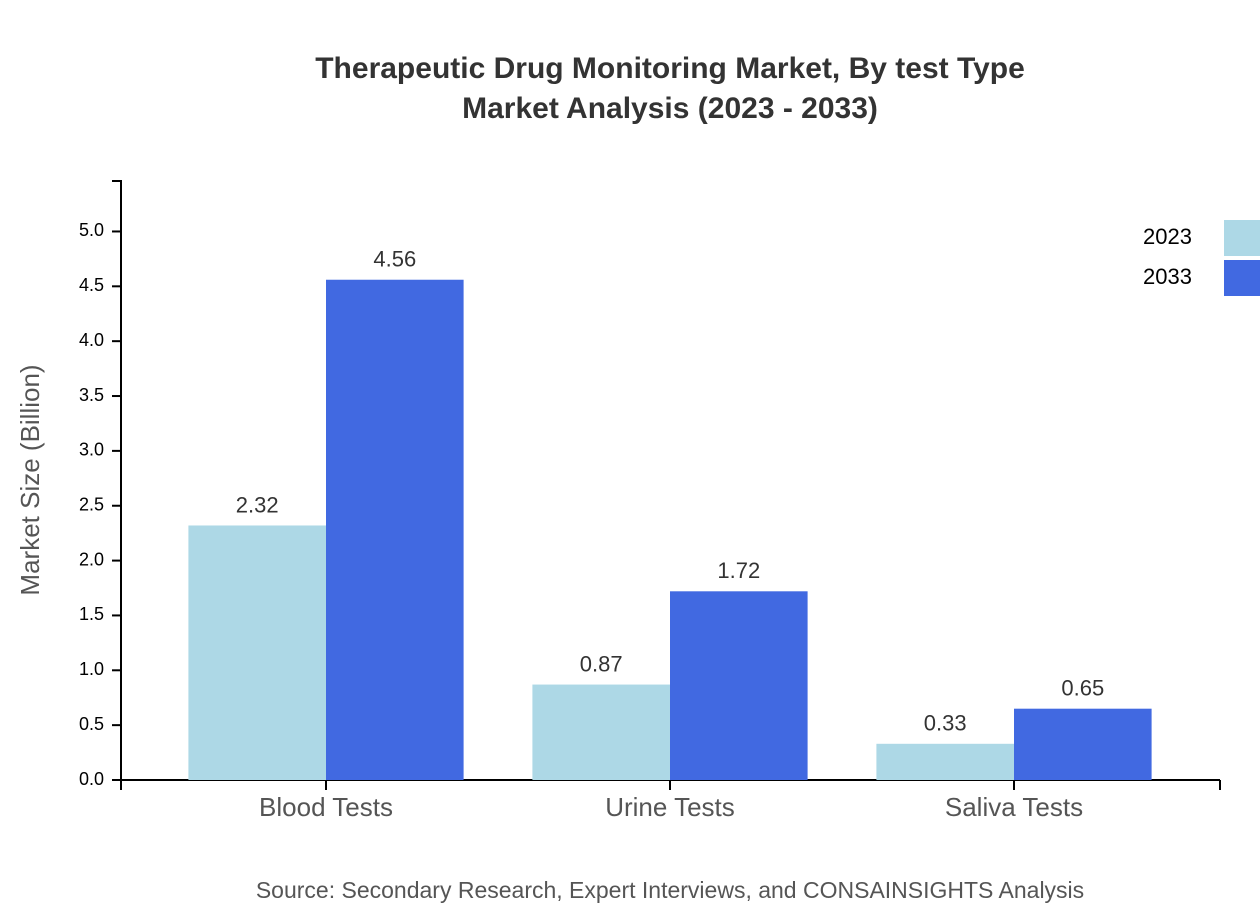 The width and height of the screenshot is (1260, 920). I want to click on y-tick-label: 0.5, so click(91, 724).